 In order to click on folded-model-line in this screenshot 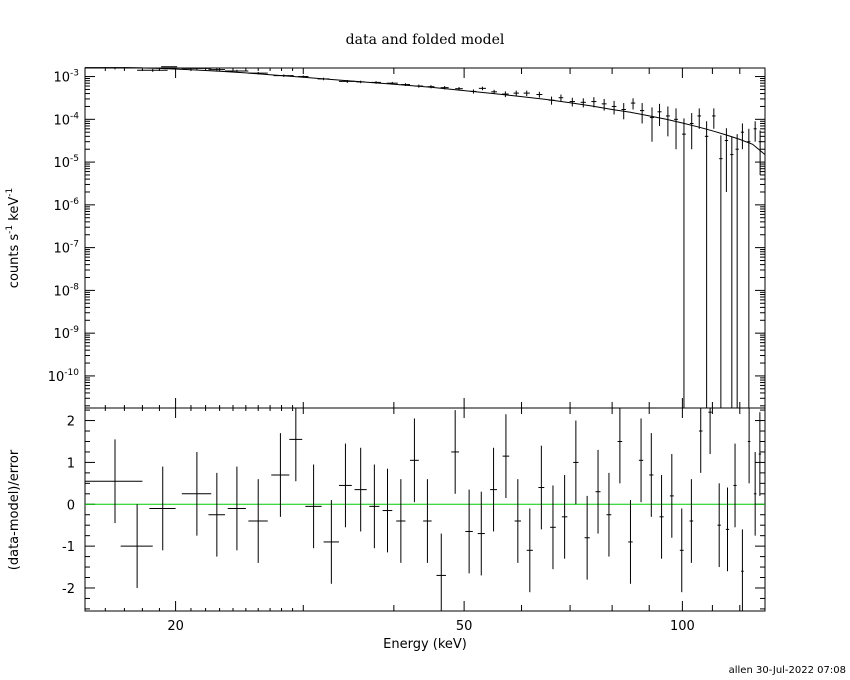, I will do `click(425, 111)`.